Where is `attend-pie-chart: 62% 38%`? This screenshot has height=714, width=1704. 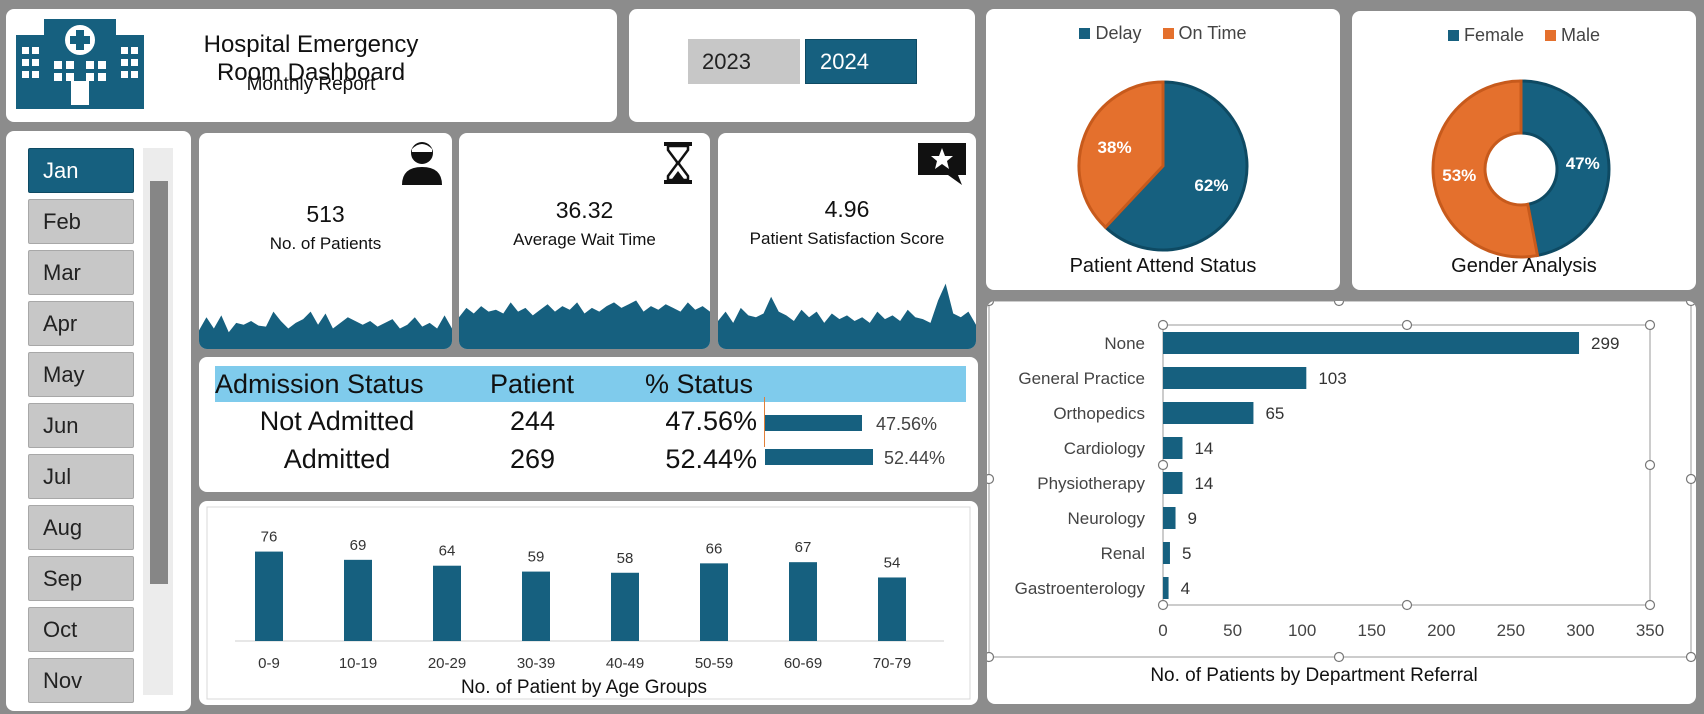
attend-pie-chart: 62% 38% is located at coordinates (1163, 166).